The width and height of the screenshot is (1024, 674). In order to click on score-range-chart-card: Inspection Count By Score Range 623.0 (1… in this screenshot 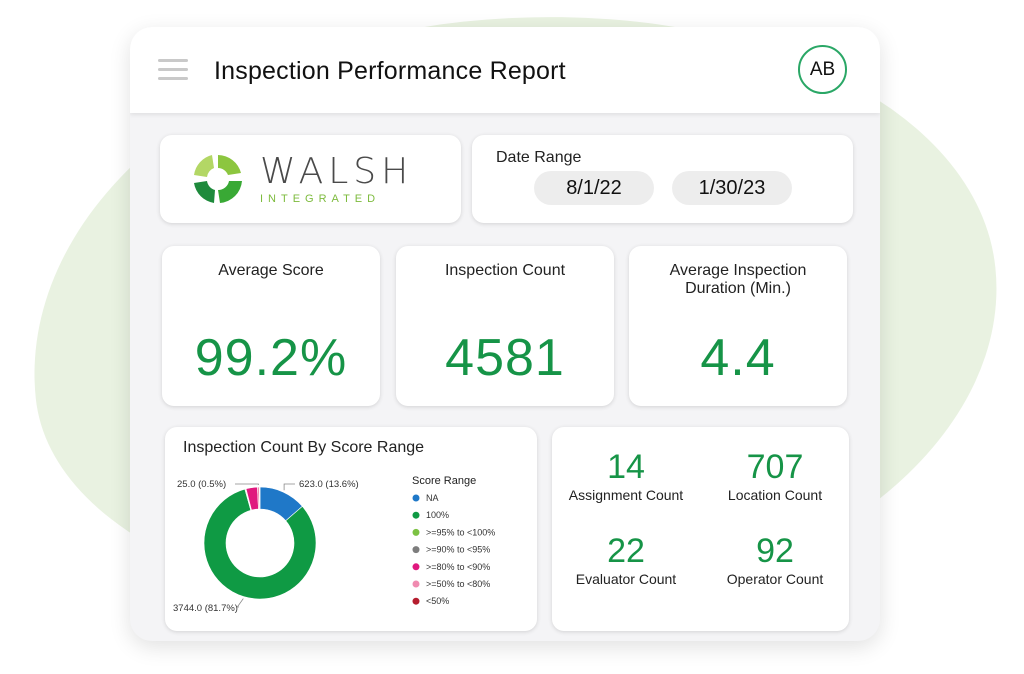, I will do `click(351, 529)`.